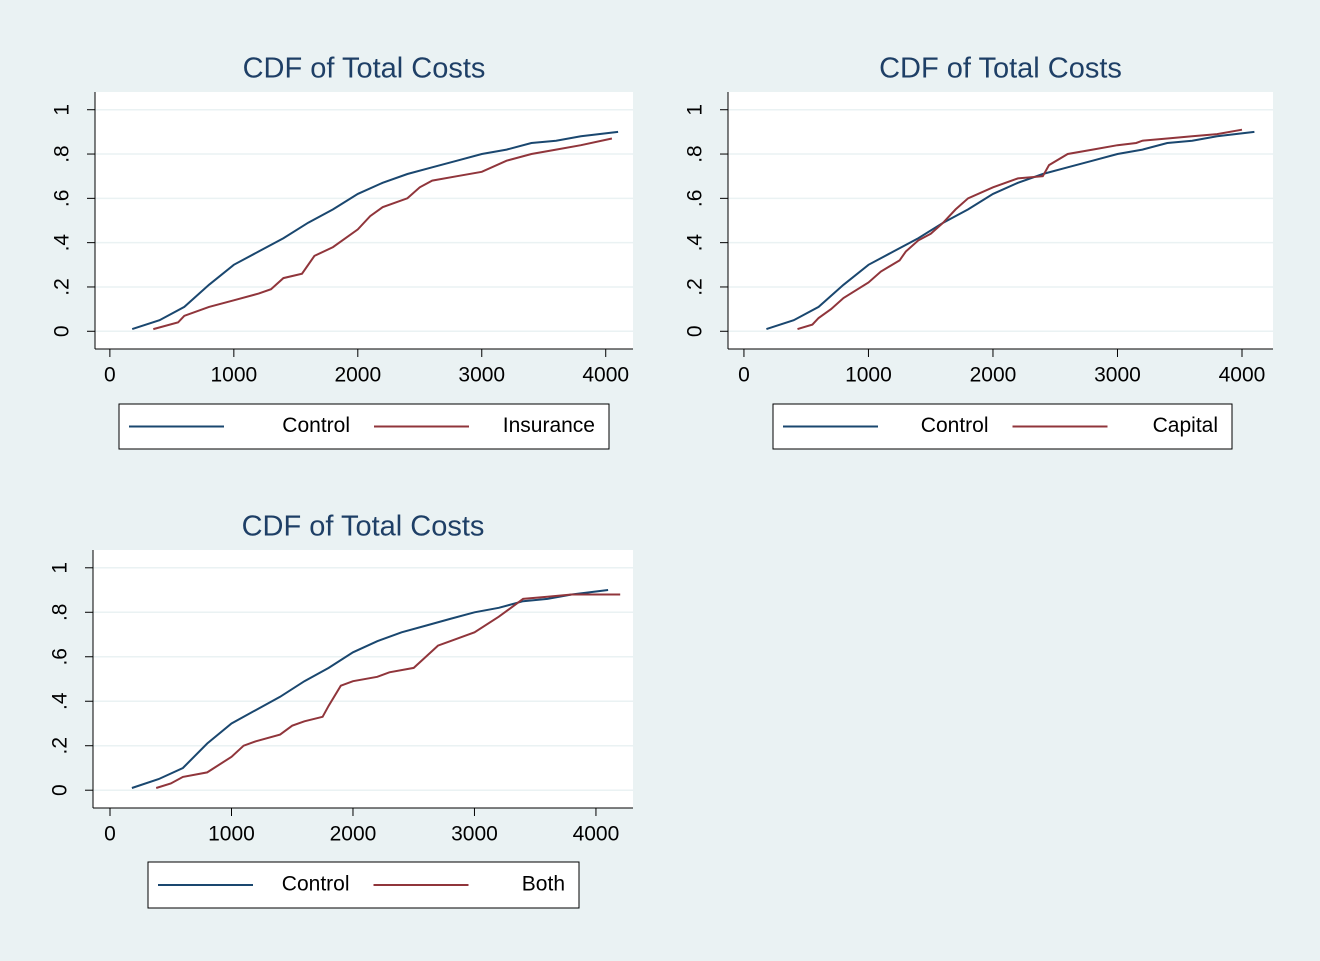 Image resolution: width=1320 pixels, height=961 pixels. I want to click on plot-area, so click(1000, 220).